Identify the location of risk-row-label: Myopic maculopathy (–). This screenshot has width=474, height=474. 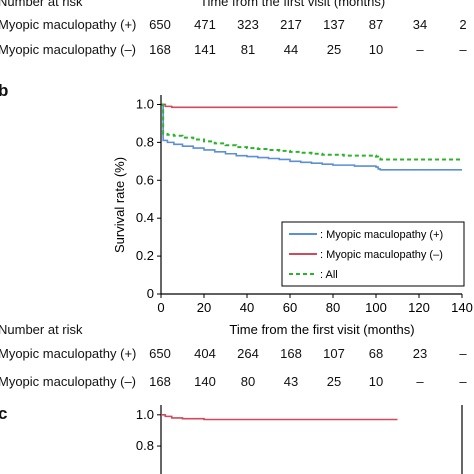
(68, 381).